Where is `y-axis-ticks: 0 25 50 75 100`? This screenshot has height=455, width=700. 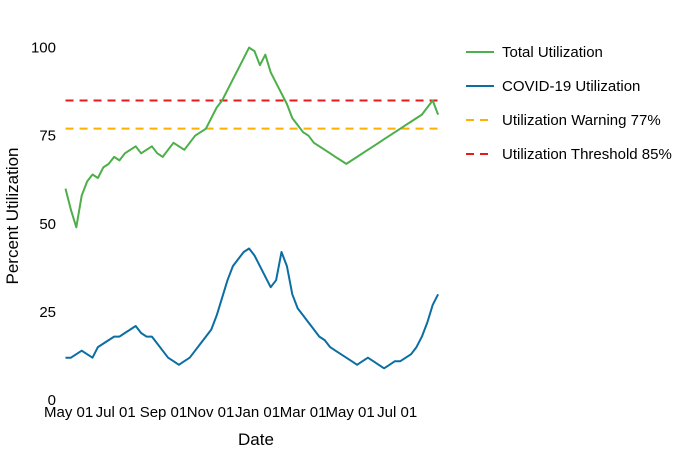
y-axis-ticks: 0 25 50 75 100 is located at coordinates (43, 224).